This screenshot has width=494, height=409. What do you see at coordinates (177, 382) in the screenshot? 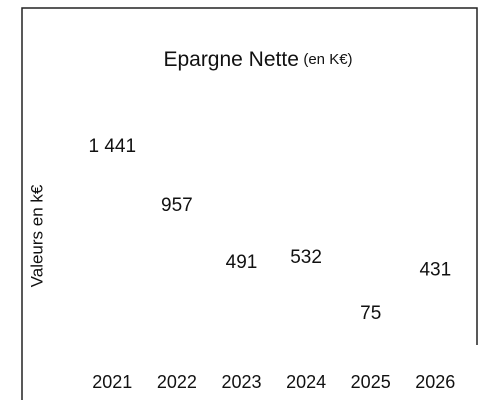
I see `x-tick-label: 2022` at bounding box center [177, 382].